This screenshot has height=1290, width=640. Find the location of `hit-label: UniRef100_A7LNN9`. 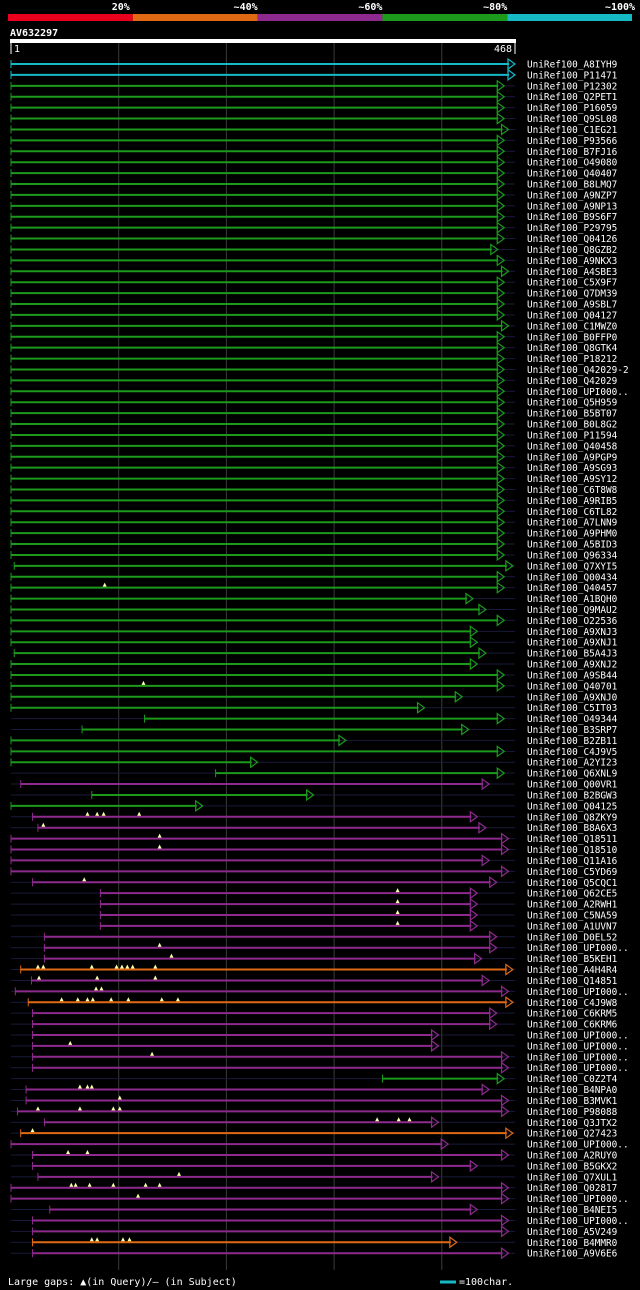

hit-label: UniRef100_A7LNN9 is located at coordinates (572, 523).